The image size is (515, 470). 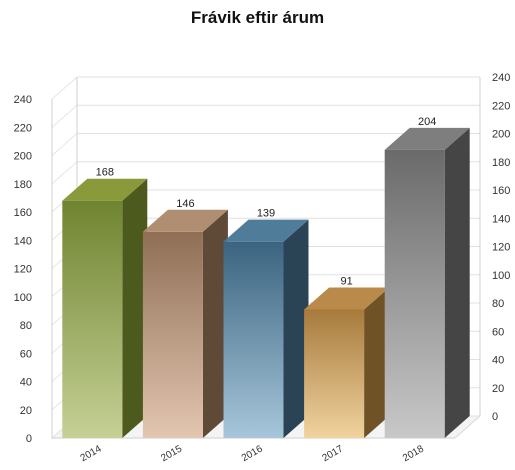 What do you see at coordinates (501, 276) in the screenshot?
I see `y-tick-label-right: 100` at bounding box center [501, 276].